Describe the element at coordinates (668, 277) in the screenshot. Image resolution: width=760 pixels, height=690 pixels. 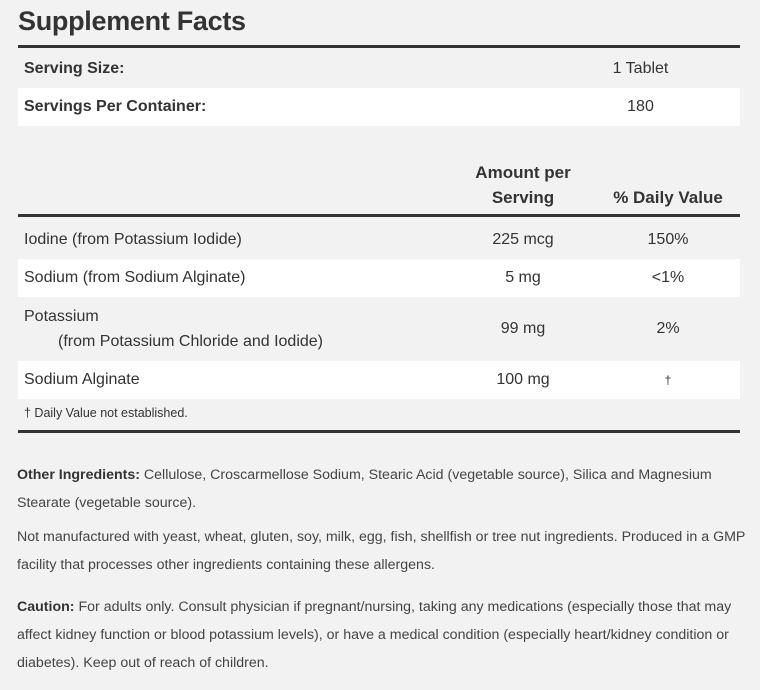
I see `nutrient-dv: <1%` at that location.